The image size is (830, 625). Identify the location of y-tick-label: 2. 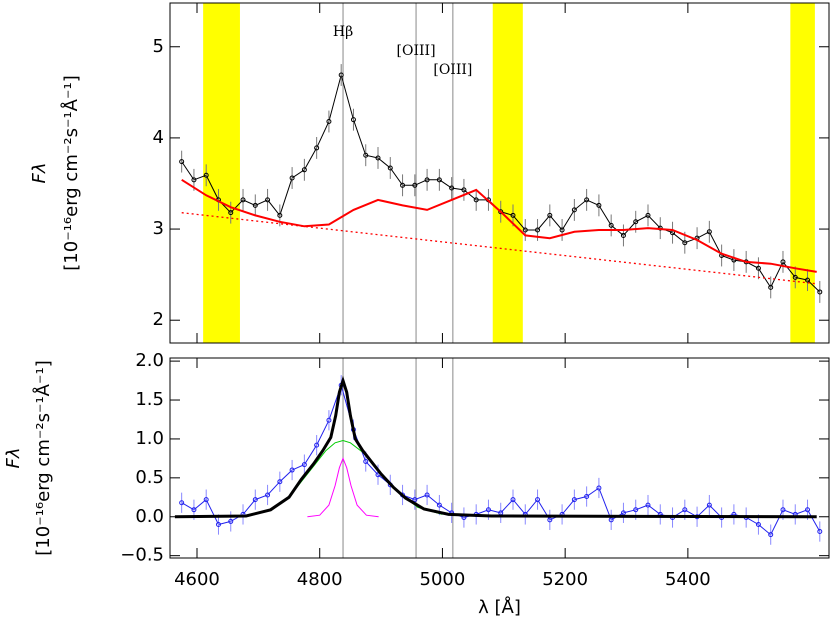
(158, 319).